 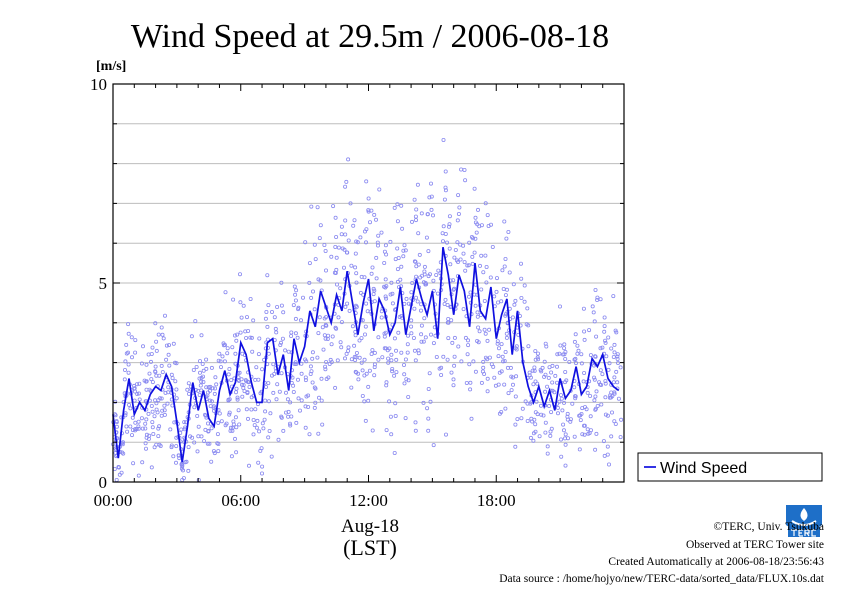 What do you see at coordinates (240, 500) in the screenshot?
I see `x-tick-label: 06:00` at bounding box center [240, 500].